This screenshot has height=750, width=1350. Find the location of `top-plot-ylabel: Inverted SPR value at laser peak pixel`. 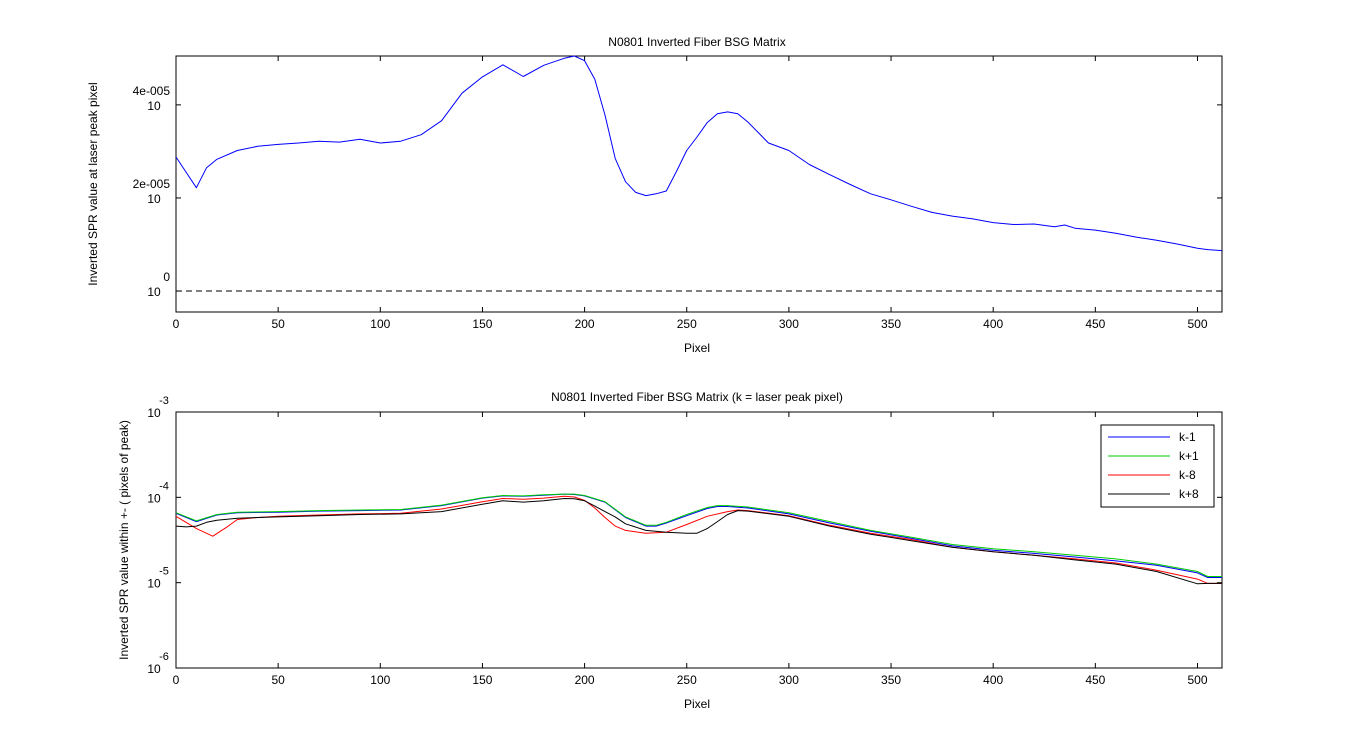

top-plot-ylabel: Inverted SPR value at laser peak pixel is located at coordinates (93, 183).